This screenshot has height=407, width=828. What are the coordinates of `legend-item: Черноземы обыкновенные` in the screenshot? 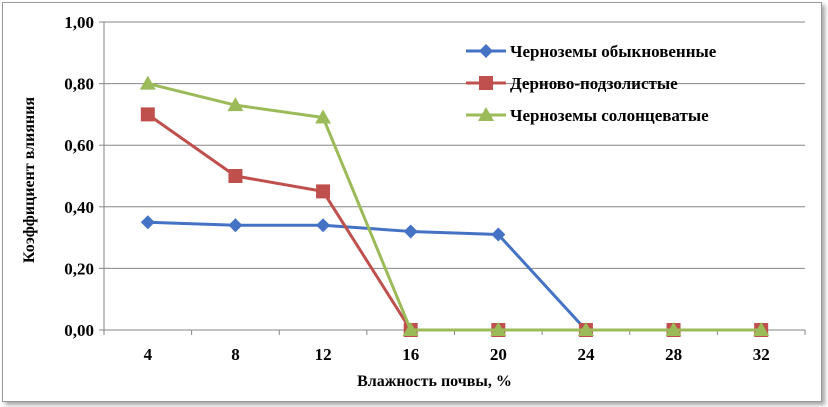 It's located at (591, 51).